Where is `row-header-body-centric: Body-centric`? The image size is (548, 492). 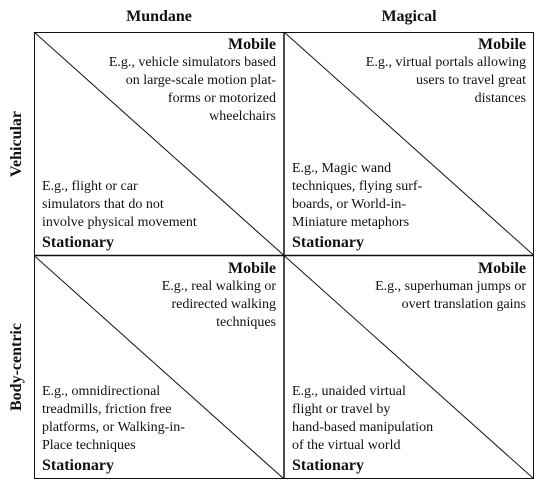 row-header-body-centric: Body-centric is located at coordinates (17, 367).